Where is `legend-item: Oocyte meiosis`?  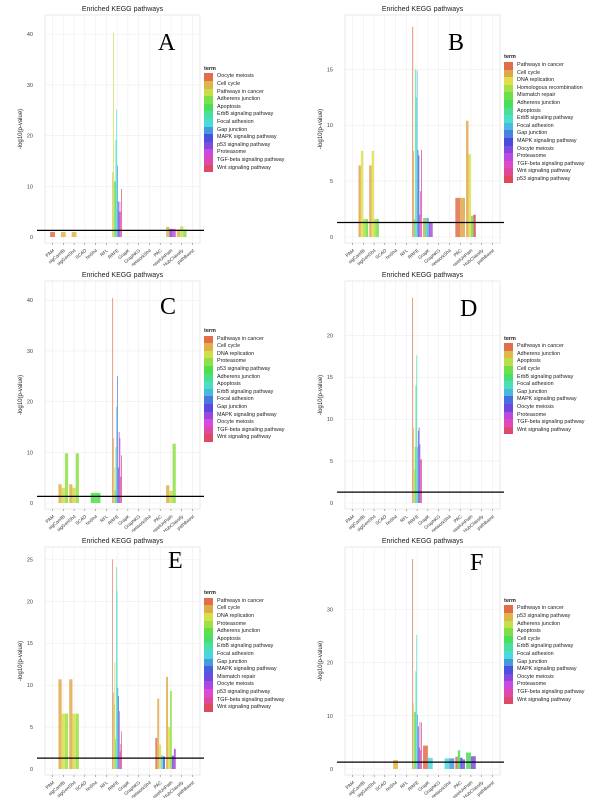
legend-item: Oocyte meiosis is located at coordinates (544, 677).